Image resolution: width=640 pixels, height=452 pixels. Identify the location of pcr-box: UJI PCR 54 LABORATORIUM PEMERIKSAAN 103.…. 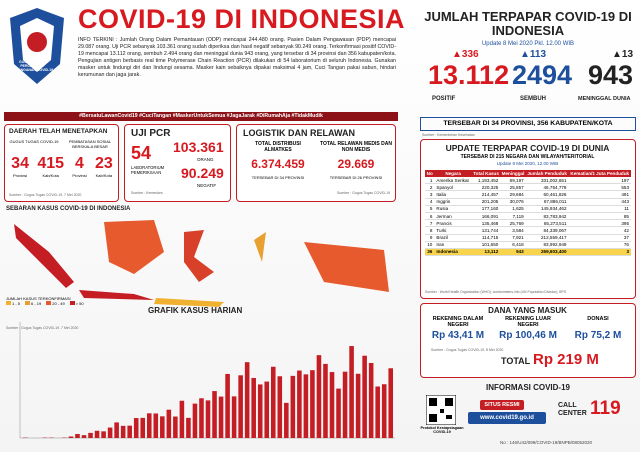
(177, 163).